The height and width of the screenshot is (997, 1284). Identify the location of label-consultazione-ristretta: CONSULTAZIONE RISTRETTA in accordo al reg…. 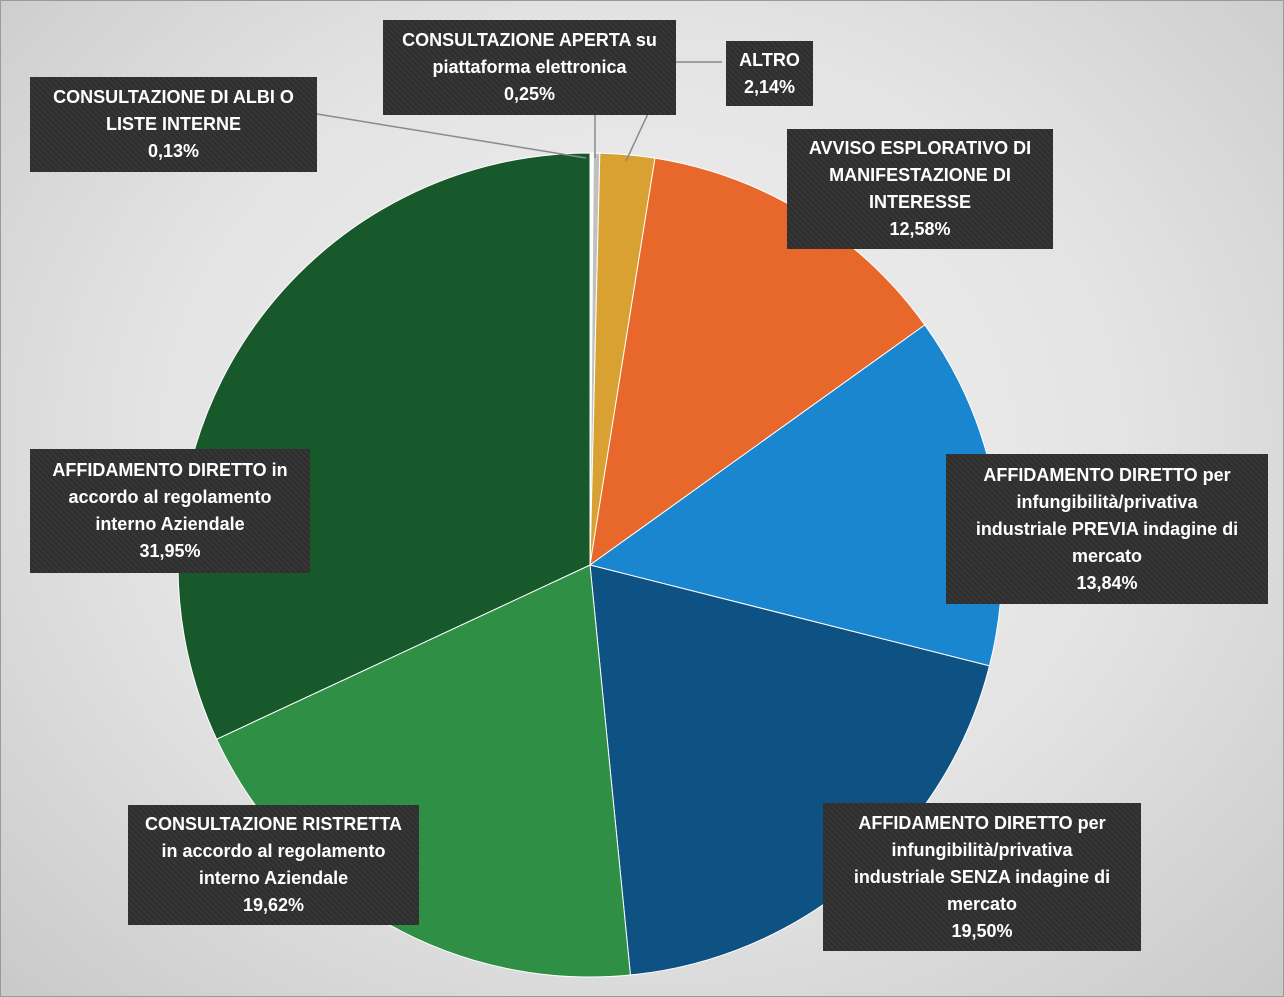
(273, 865).